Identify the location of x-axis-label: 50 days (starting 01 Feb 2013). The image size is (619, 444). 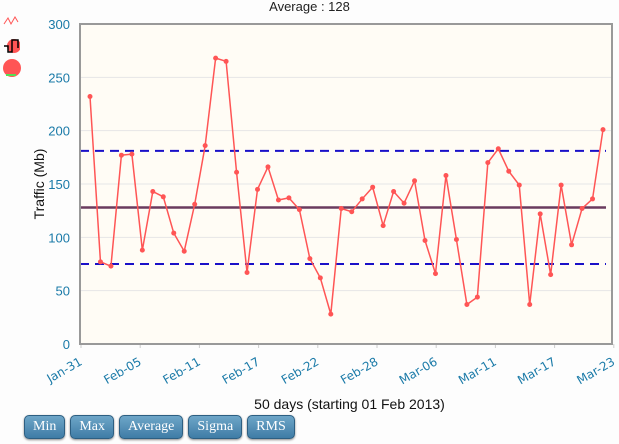
(349, 404).